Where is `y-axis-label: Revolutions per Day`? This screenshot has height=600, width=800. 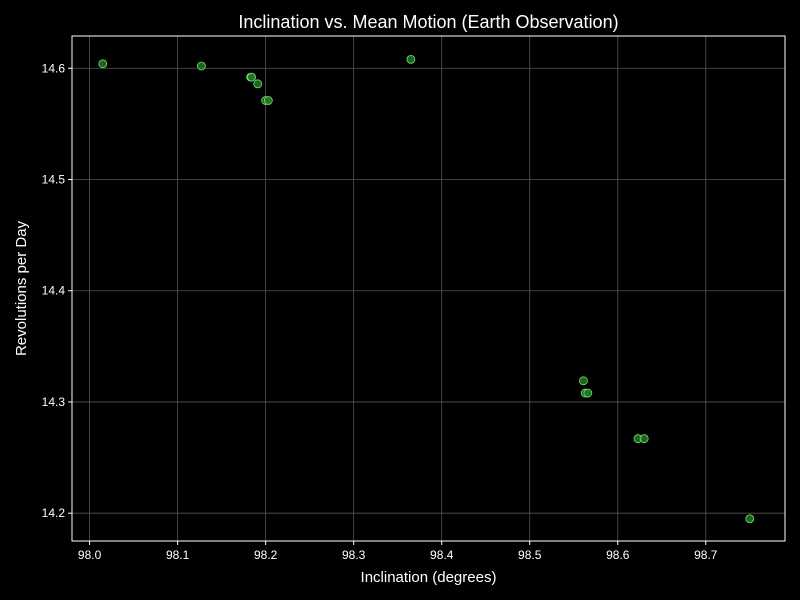
y-axis-label: Revolutions per Day is located at coordinates (21, 288).